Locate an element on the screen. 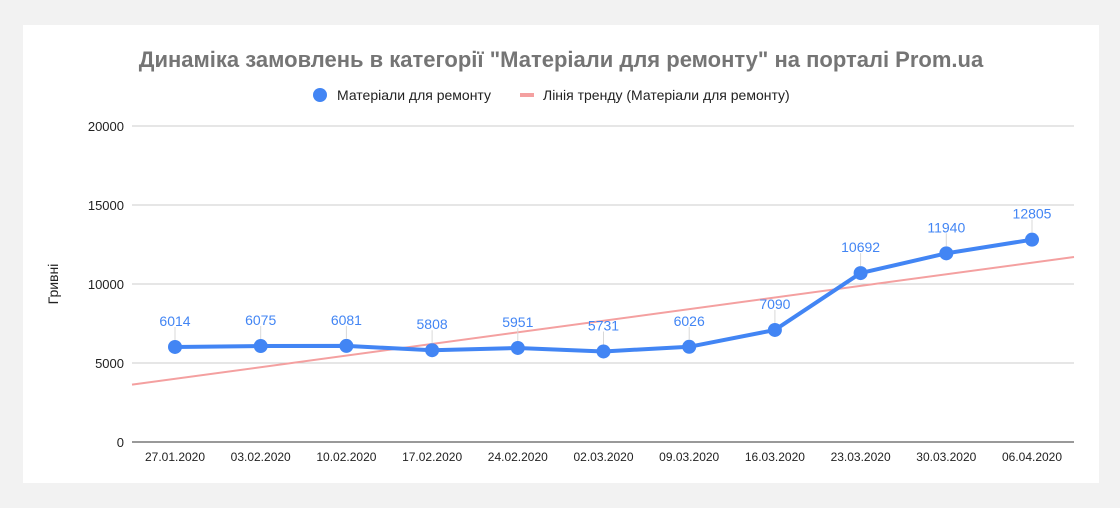 The height and width of the screenshot is (508, 1120). x-tick-label: 17.02.2020 is located at coordinates (432, 457).